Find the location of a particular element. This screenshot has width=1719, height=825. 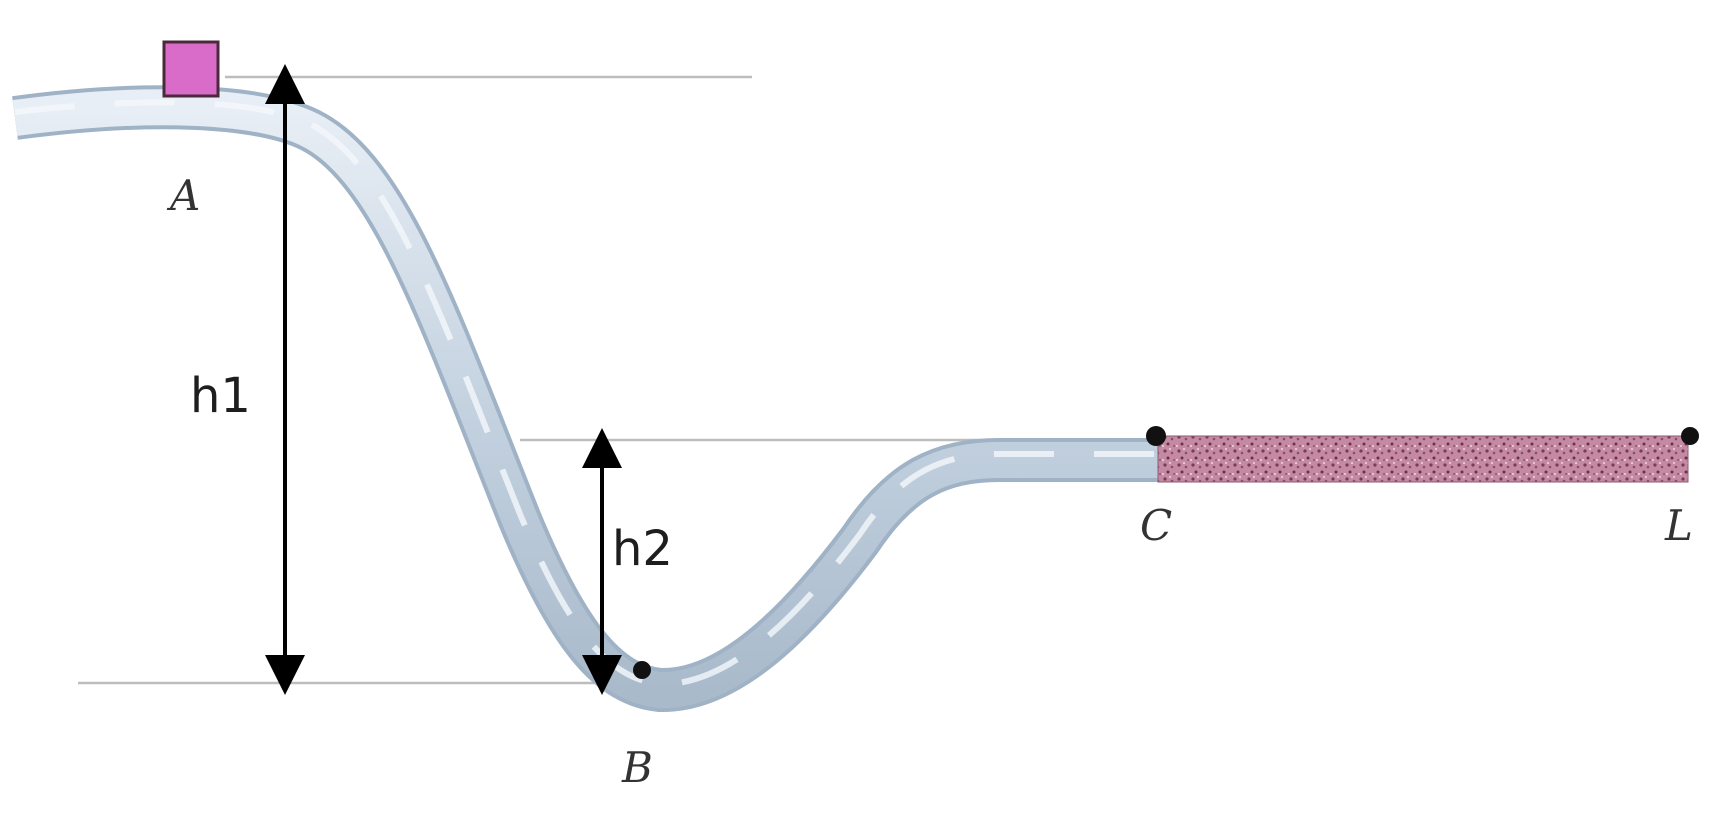

point-c-dot is located at coordinates (1156, 436).